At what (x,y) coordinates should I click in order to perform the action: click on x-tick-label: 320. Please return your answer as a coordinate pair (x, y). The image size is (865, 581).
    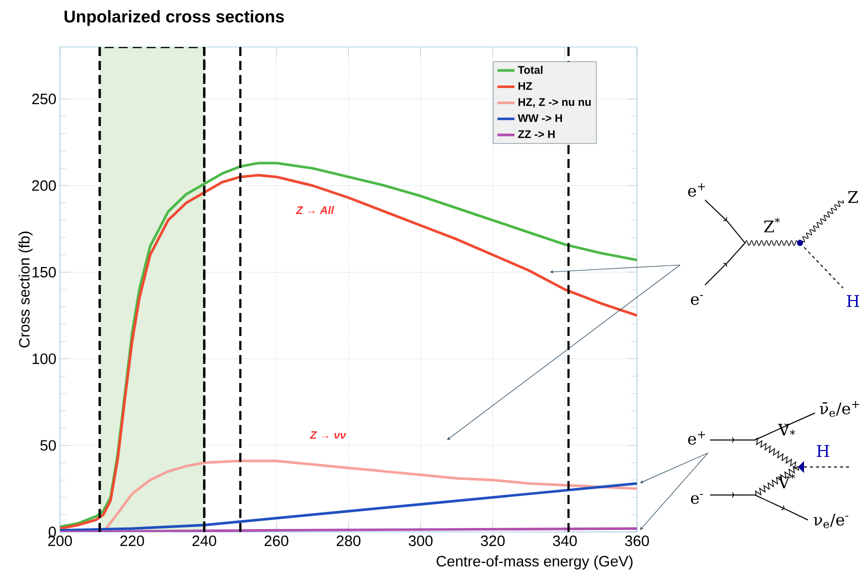
    Looking at the image, I should click on (492, 541).